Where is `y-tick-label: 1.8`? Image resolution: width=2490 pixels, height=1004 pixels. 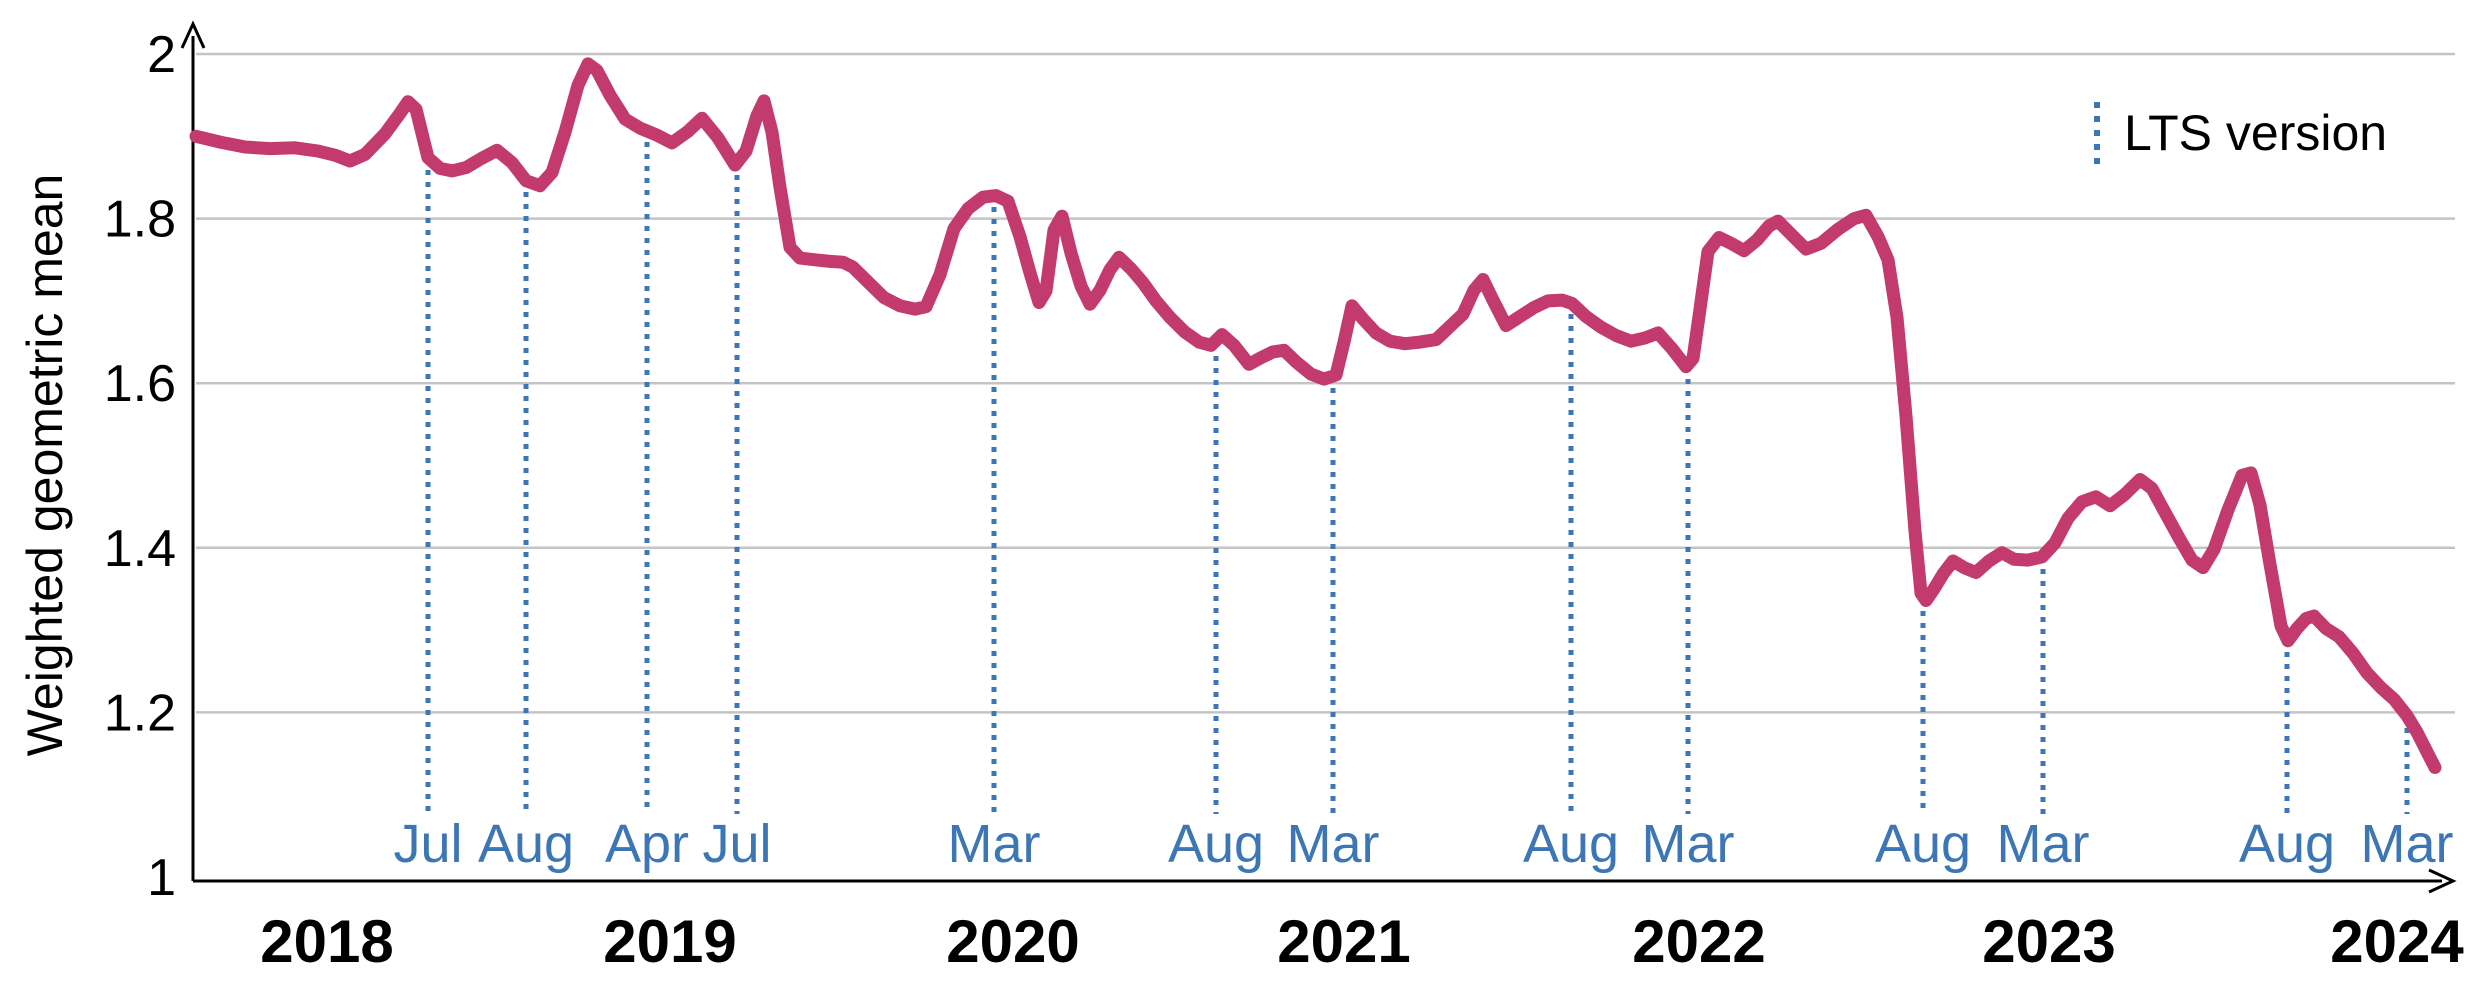
y-tick-label: 1.8 is located at coordinates (140, 220).